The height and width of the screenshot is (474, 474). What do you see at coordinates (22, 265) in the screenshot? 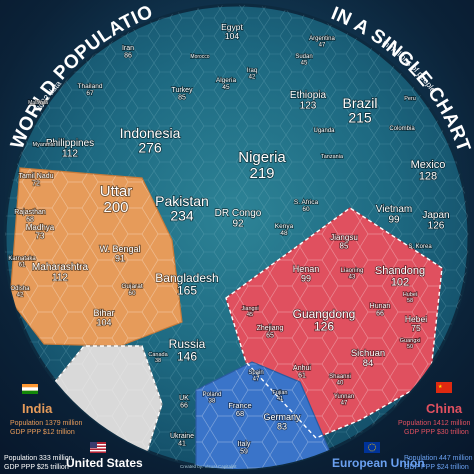
I see `cell-value-karnataka: 61` at bounding box center [22, 265].